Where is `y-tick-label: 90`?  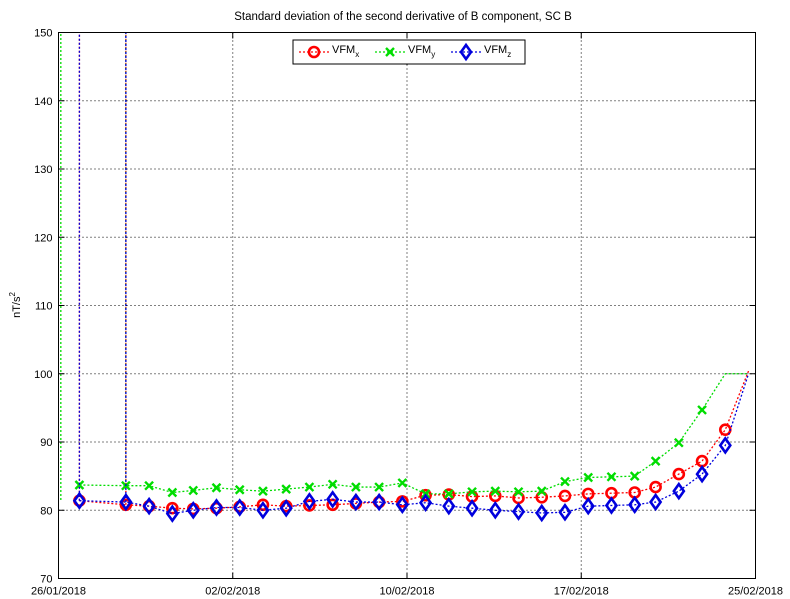 y-tick-label: 90 is located at coordinates (46, 443).